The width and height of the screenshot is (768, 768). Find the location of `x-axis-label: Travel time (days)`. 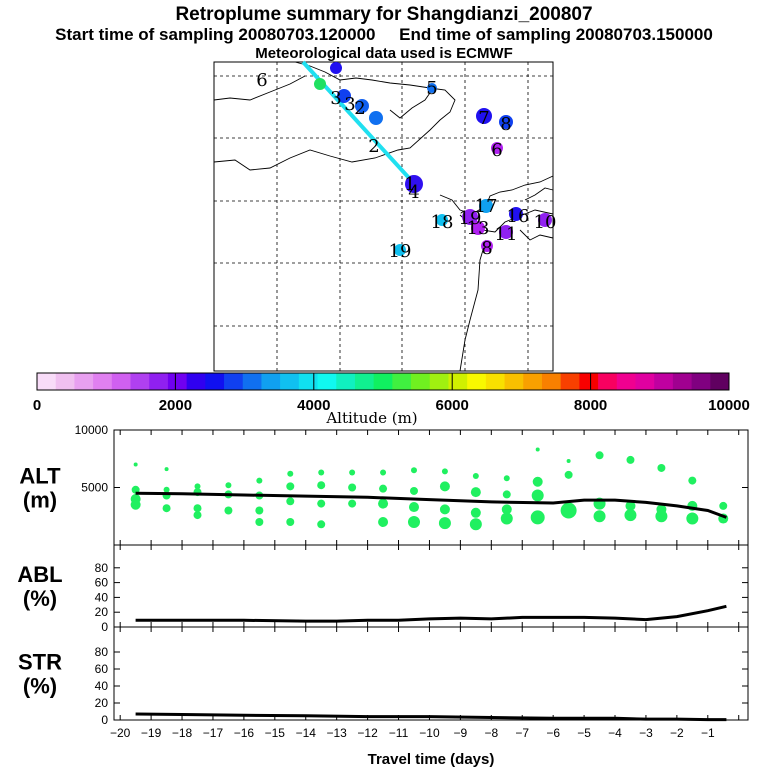

x-axis-label: Travel time (days) is located at coordinates (431, 759).